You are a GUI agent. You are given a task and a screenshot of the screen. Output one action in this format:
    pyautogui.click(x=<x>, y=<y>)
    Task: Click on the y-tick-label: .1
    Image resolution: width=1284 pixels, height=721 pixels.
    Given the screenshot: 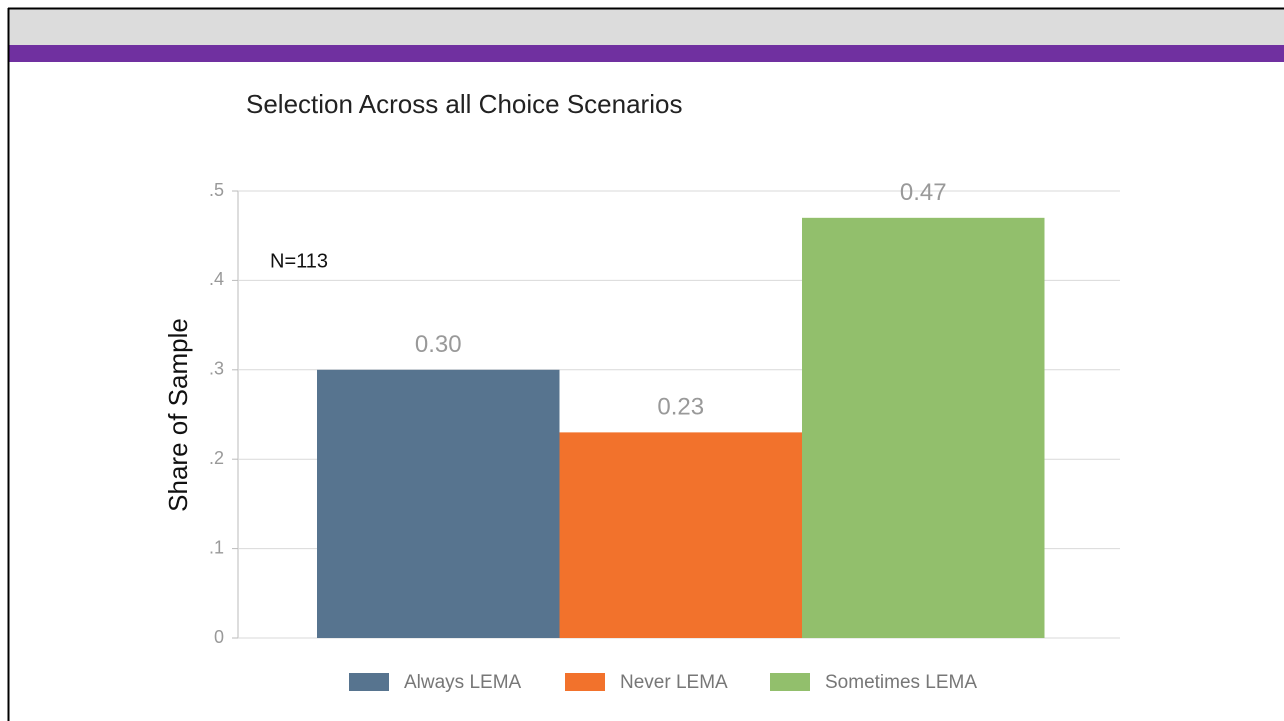 What is the action you would take?
    pyautogui.click(x=216, y=547)
    